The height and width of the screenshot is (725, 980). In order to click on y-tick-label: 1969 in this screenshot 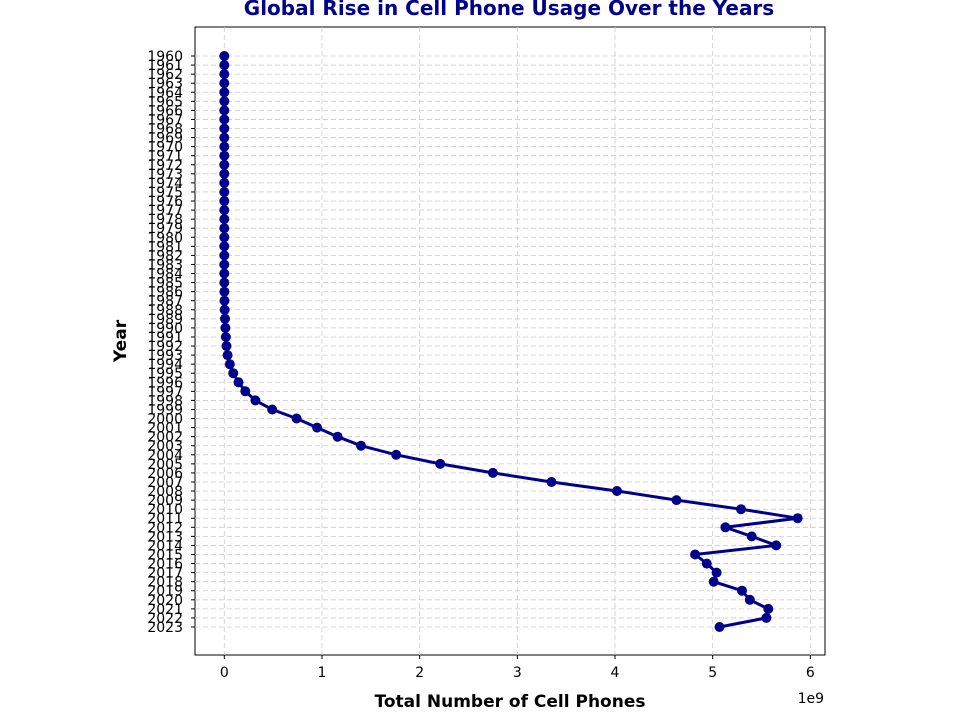, I will do `click(165, 139)`.